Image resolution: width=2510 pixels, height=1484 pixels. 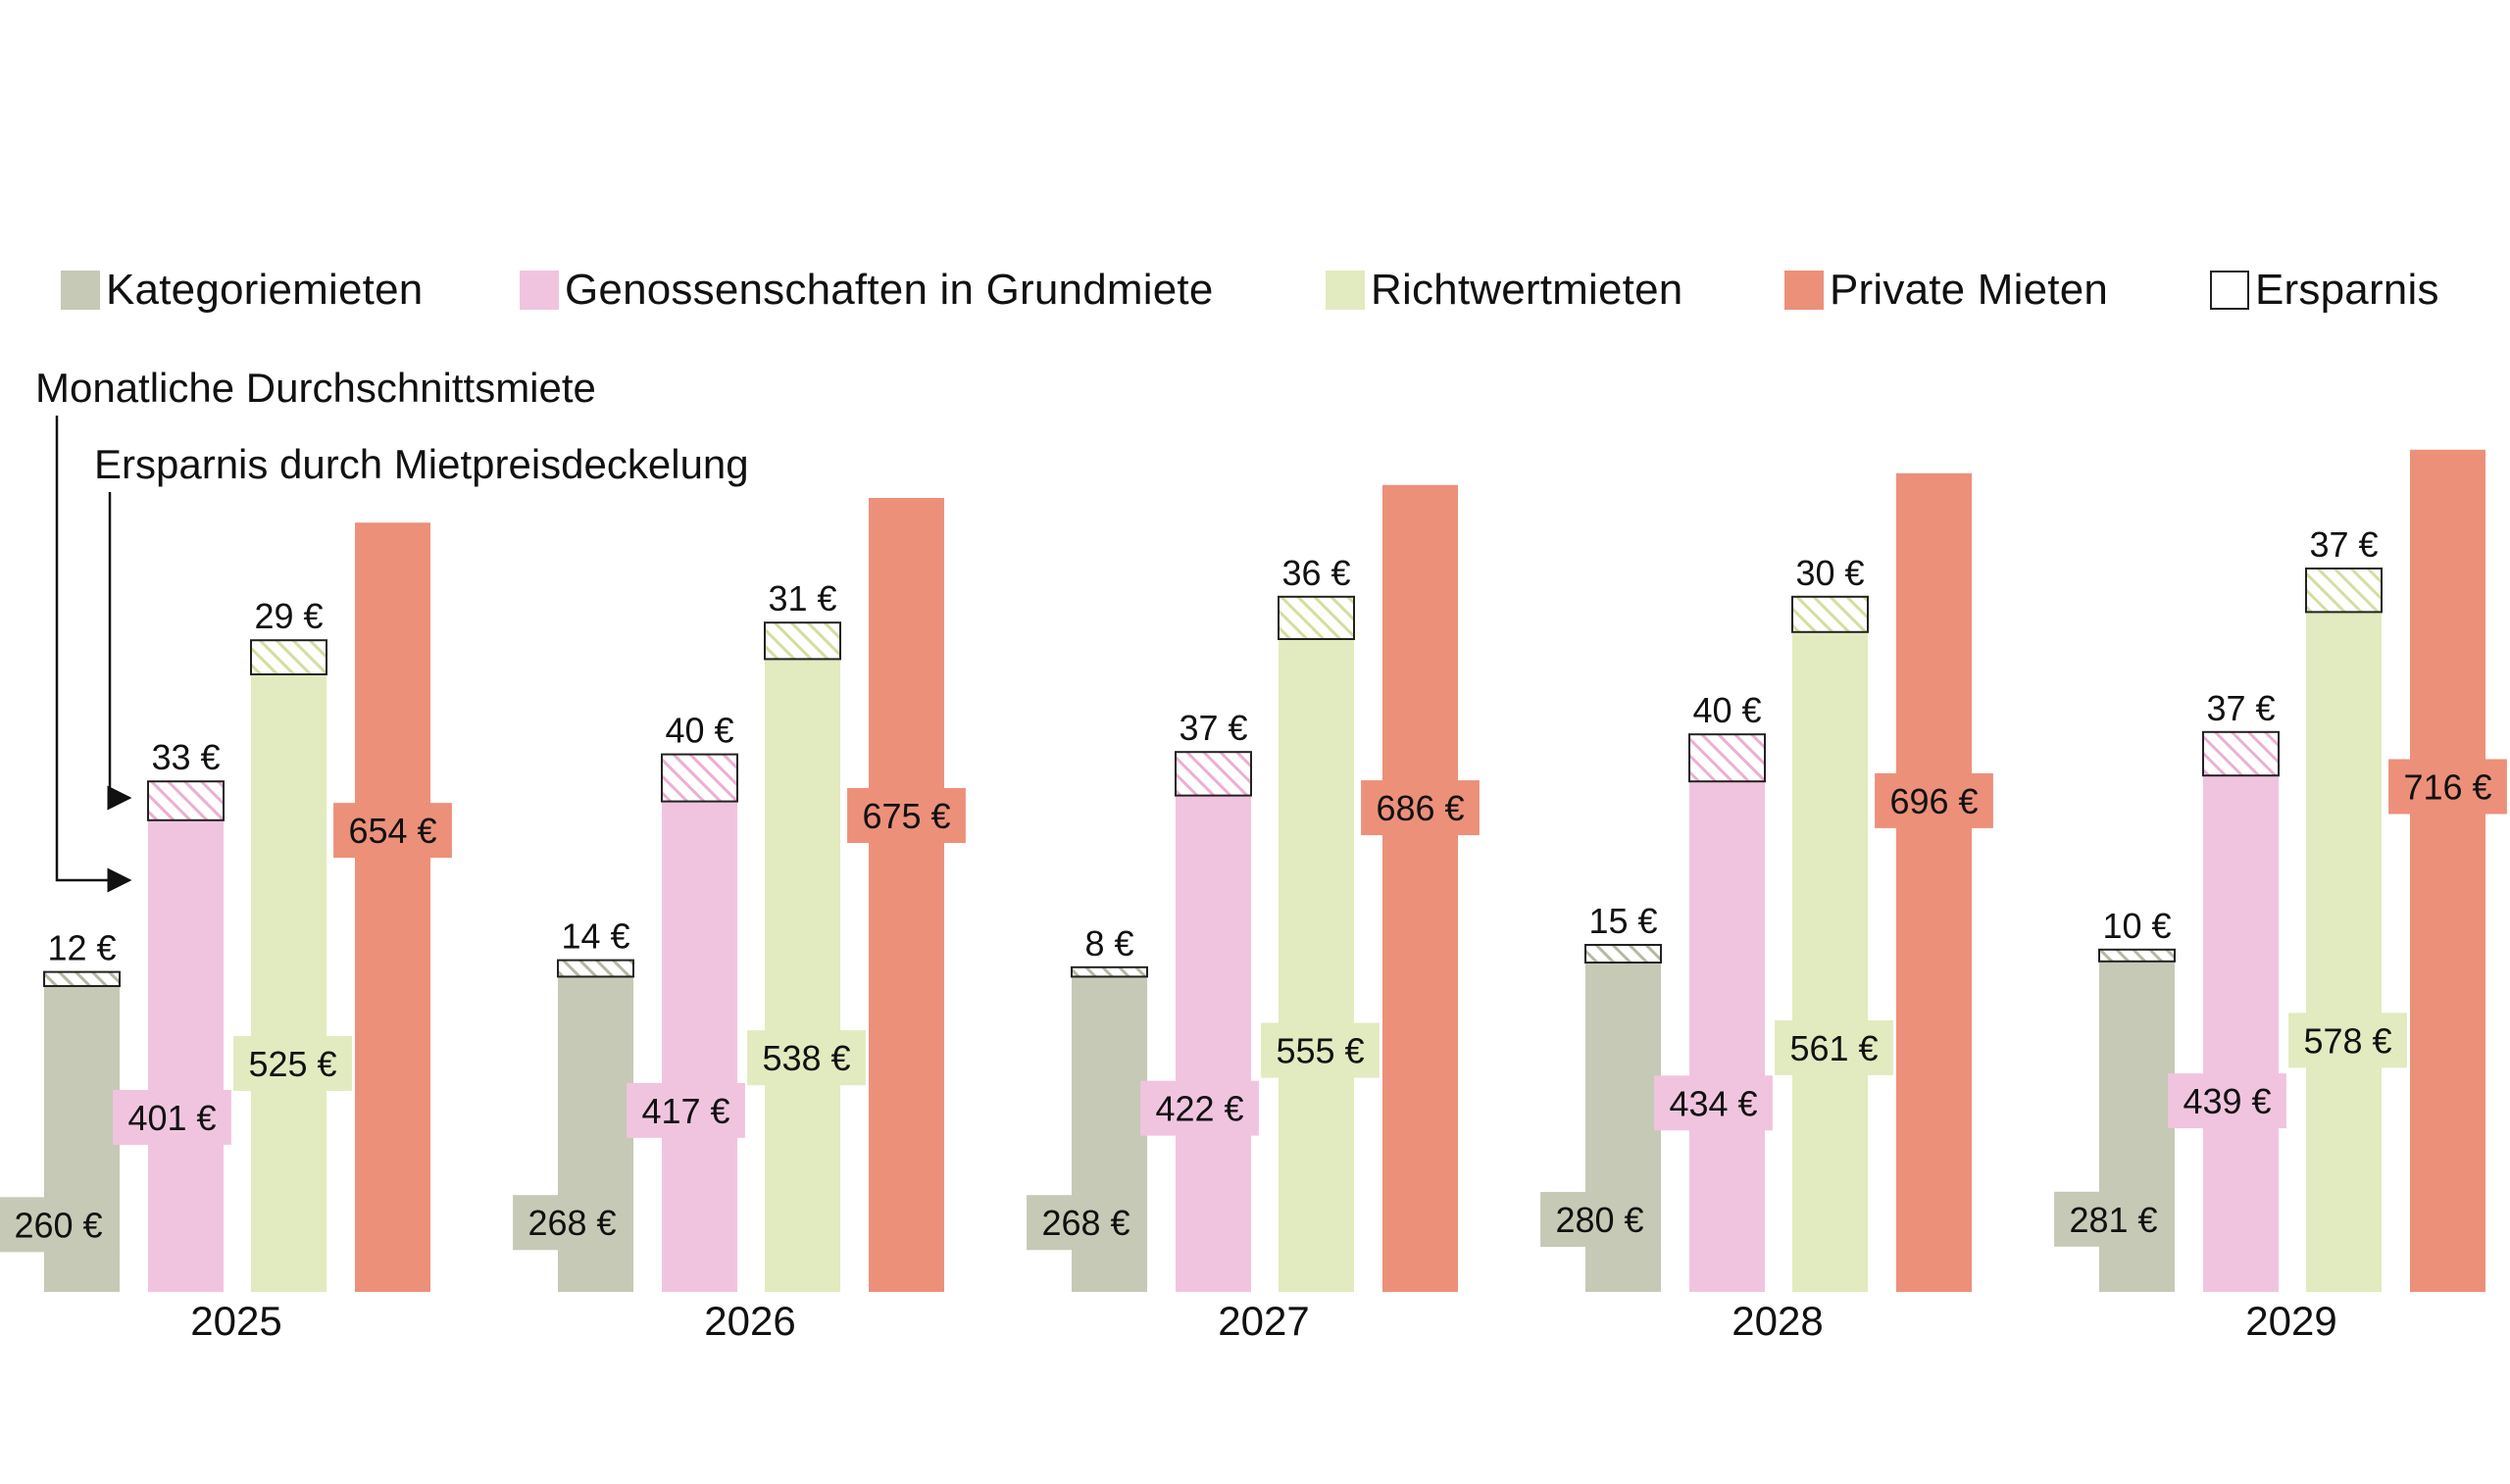 I want to click on data-label: 654 €, so click(x=392, y=831).